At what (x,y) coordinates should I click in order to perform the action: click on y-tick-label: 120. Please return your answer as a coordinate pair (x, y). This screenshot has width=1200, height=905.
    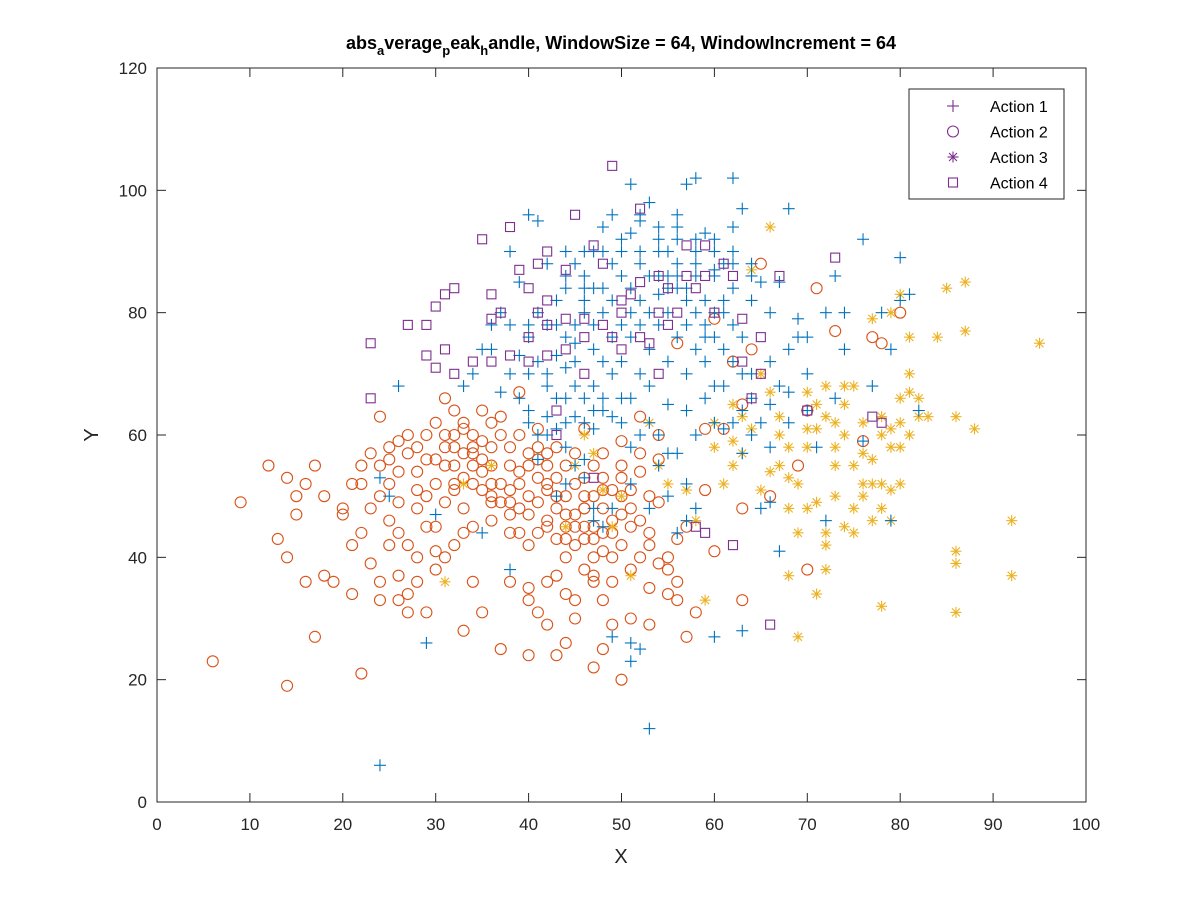
    Looking at the image, I should click on (133, 68).